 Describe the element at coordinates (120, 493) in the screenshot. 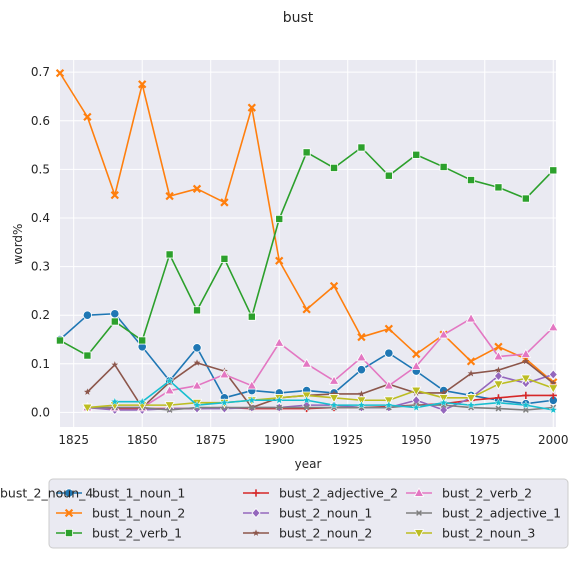

I see `legend-entry: bust_1_noun_1` at that location.